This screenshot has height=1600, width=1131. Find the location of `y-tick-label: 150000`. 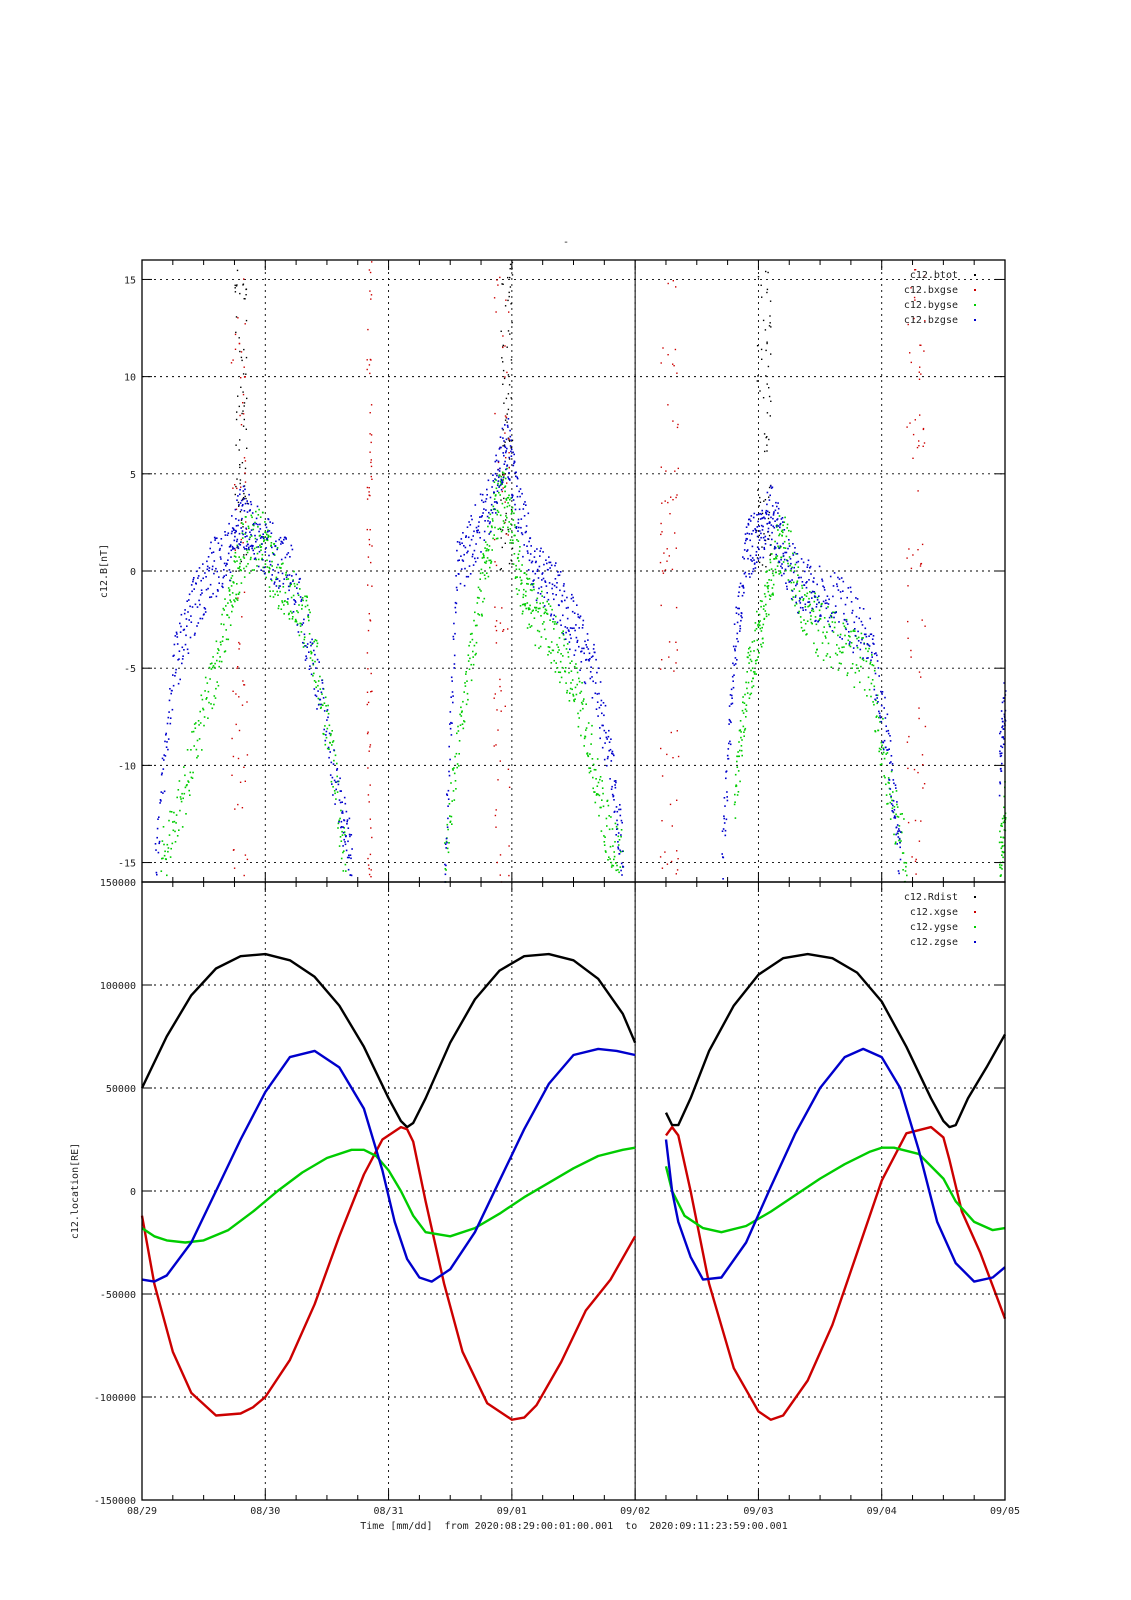

y-tick-label: 150000 is located at coordinates (118, 883).